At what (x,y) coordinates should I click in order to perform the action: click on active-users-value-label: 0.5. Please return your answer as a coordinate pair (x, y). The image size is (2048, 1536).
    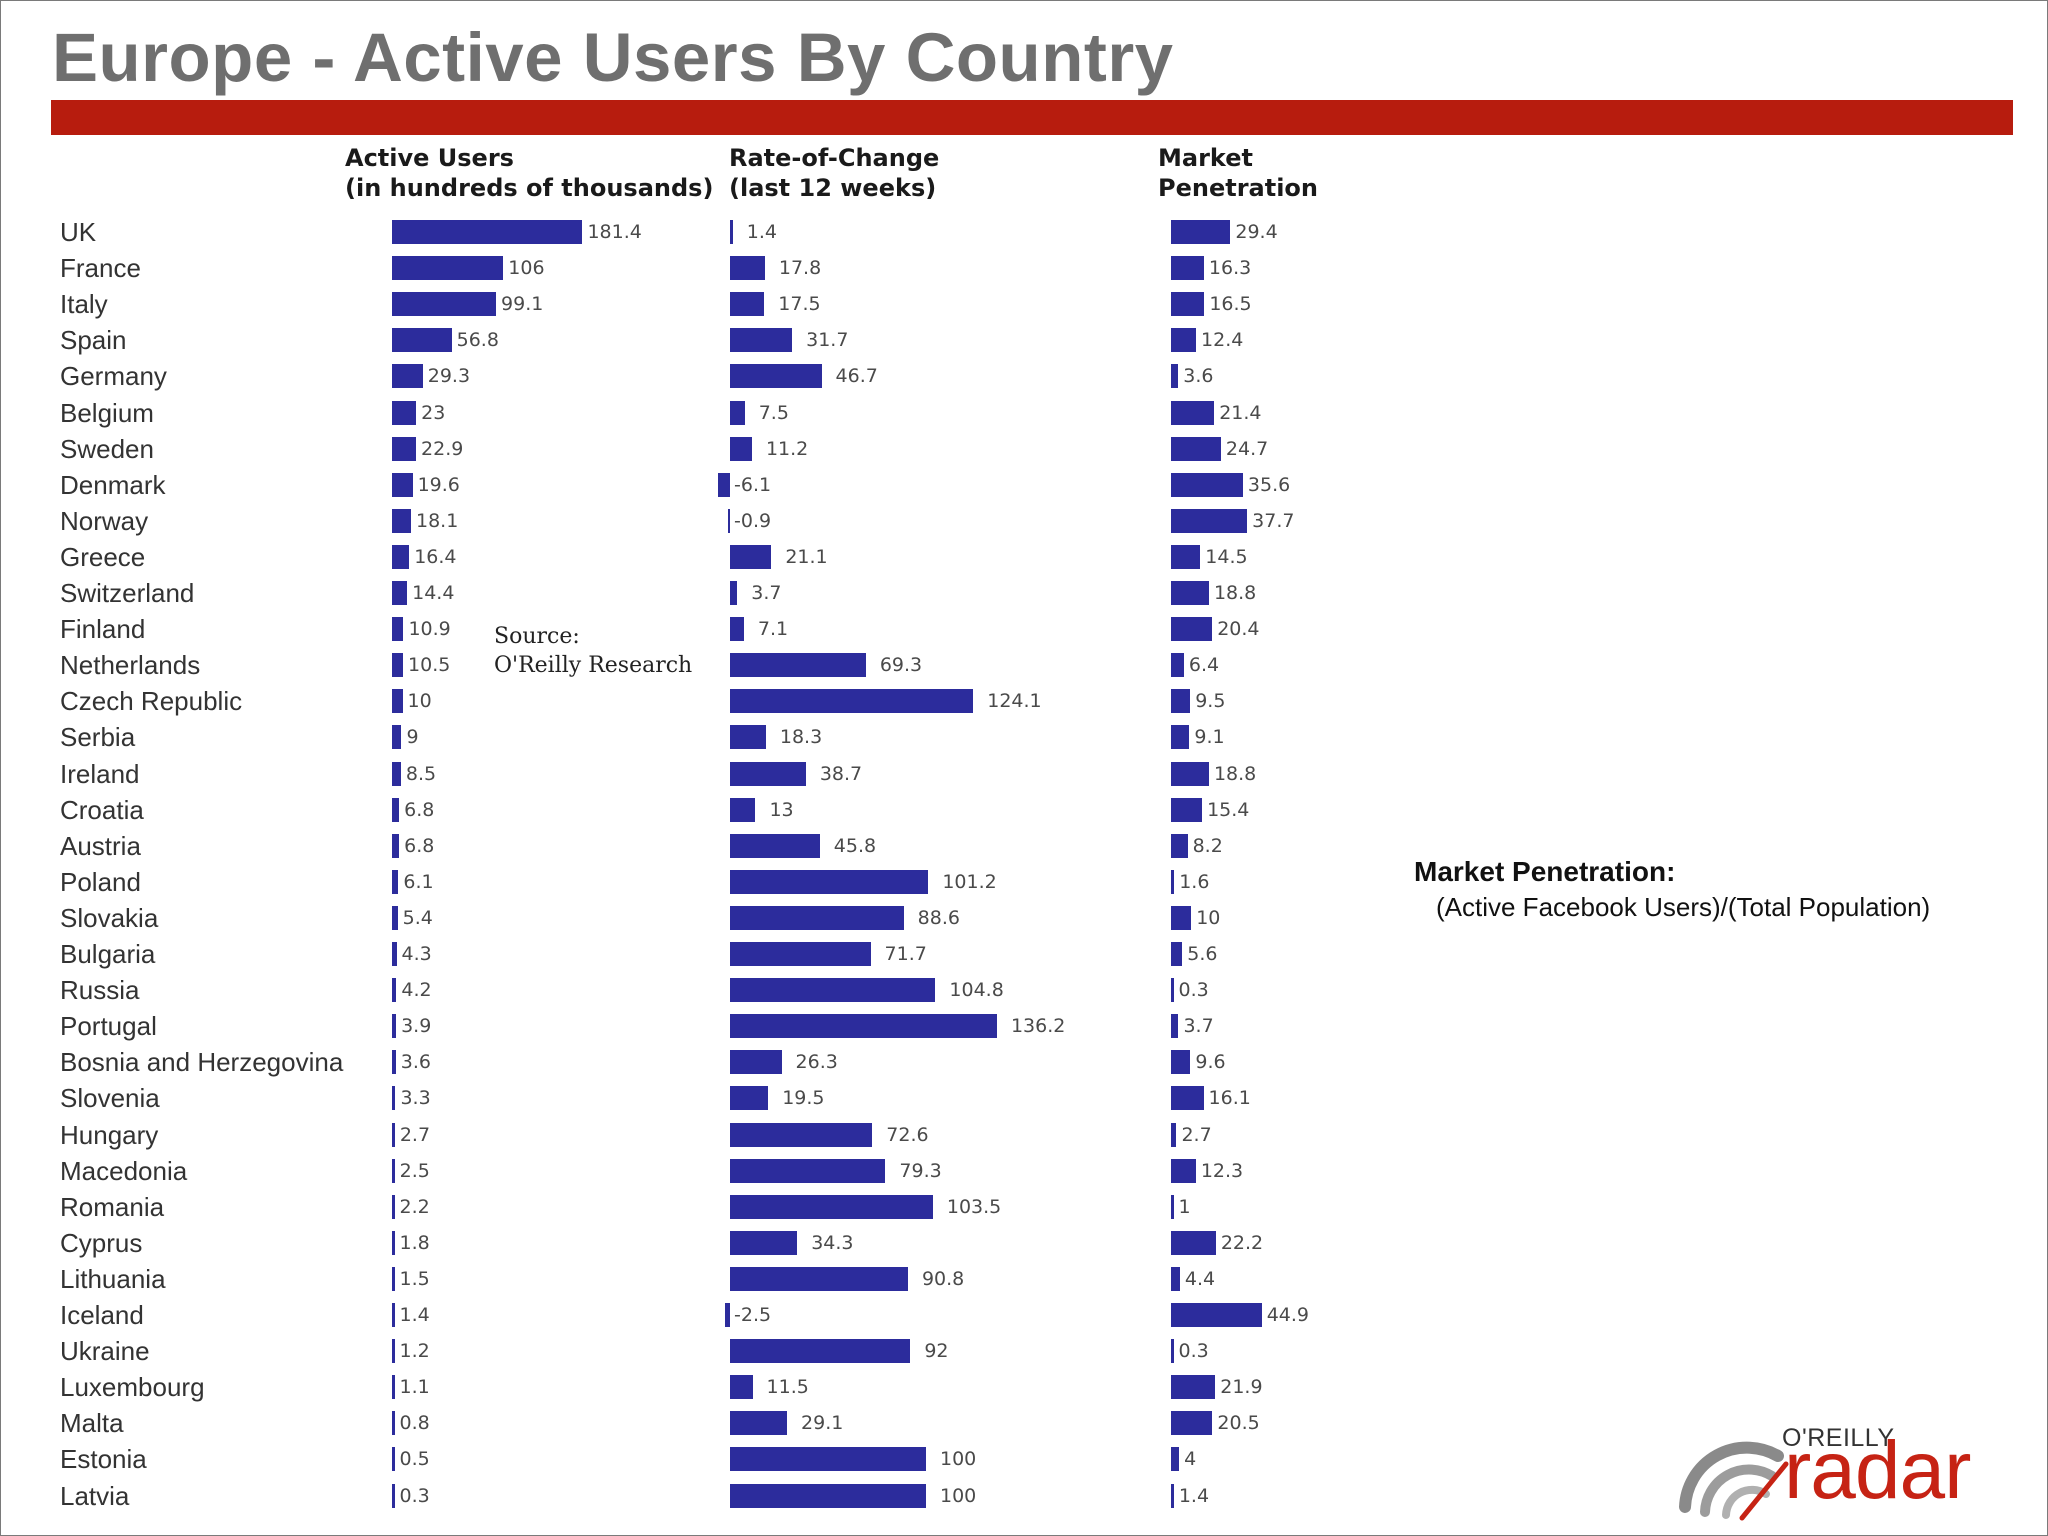
    Looking at the image, I should click on (414, 1459).